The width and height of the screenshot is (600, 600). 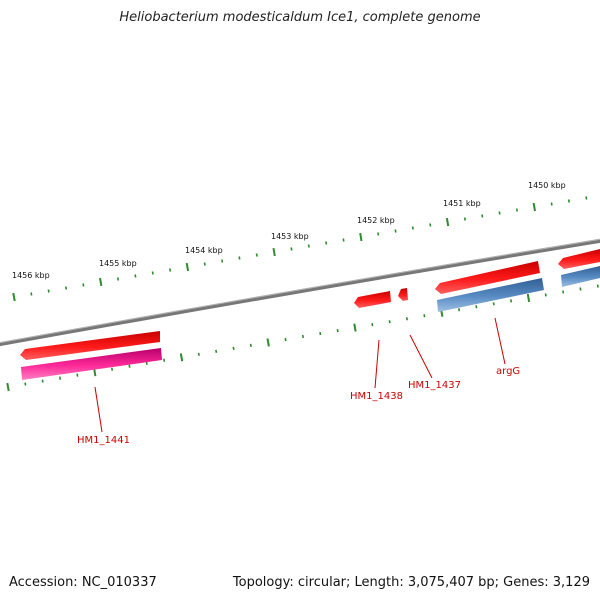 What do you see at coordinates (31, 275) in the screenshot?
I see `kbp-label-1456: 1456 kbp` at bounding box center [31, 275].